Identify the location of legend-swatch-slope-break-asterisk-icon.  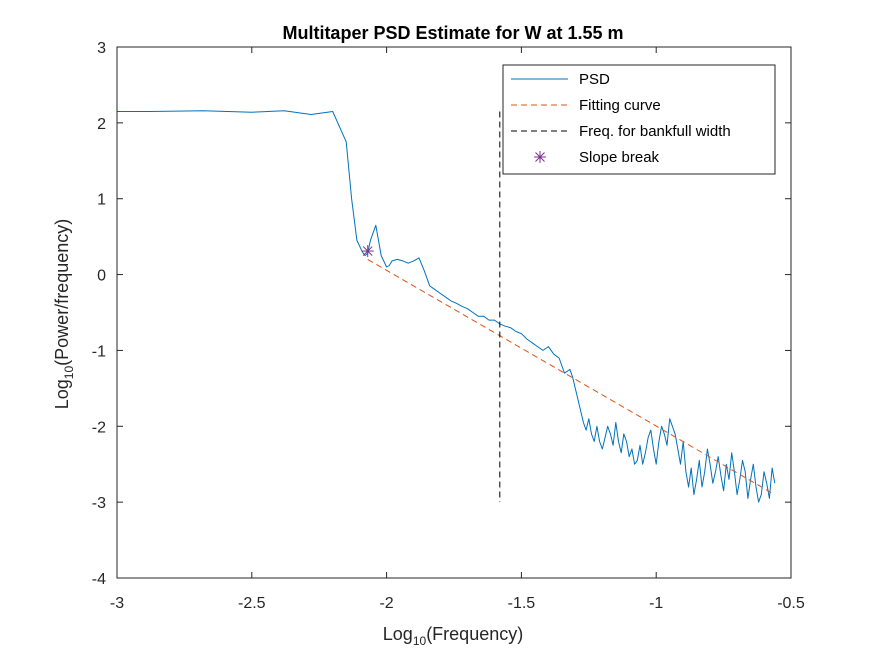
(540, 157).